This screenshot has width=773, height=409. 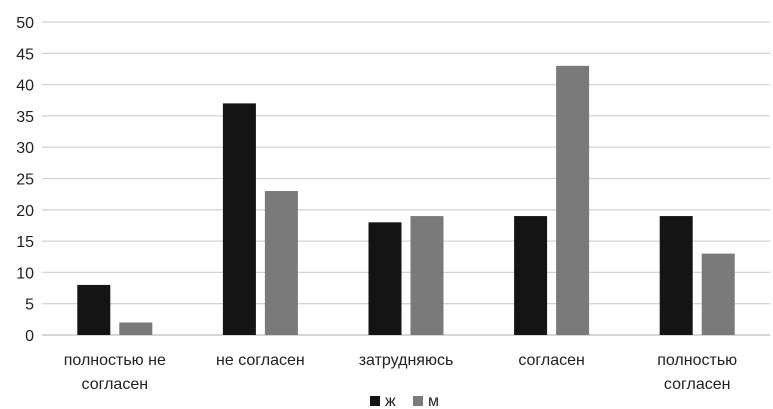 What do you see at coordinates (25, 23) in the screenshot?
I see `y-tick-label: 50` at bounding box center [25, 23].